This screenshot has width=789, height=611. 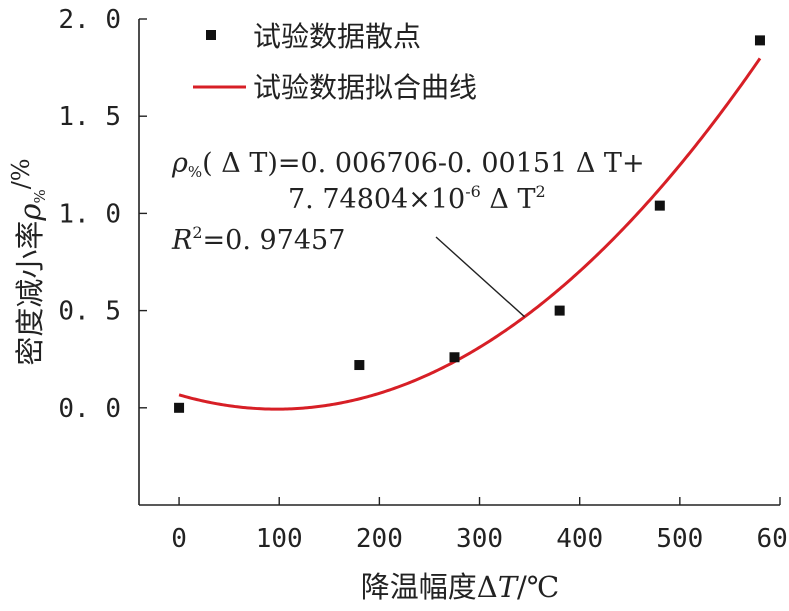 I want to click on legend: 试验数据散点 试验数据拟合曲线, so click(x=335, y=62).